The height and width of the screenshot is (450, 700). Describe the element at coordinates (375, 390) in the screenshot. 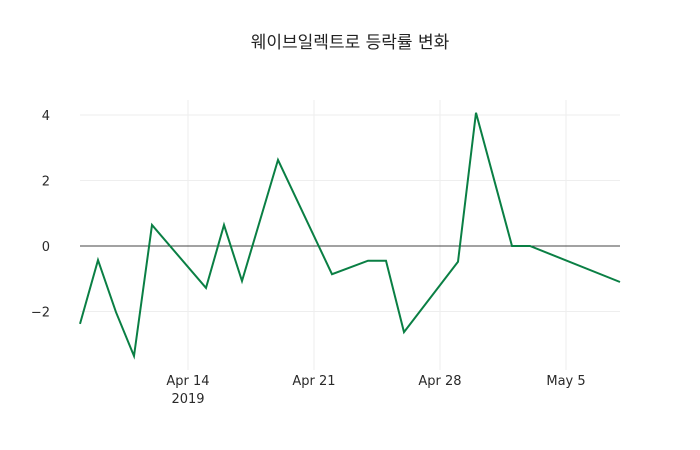

I see `x-axis-ticks: Apr 14 2019 Apr 21 Apr 28 May 5` at that location.